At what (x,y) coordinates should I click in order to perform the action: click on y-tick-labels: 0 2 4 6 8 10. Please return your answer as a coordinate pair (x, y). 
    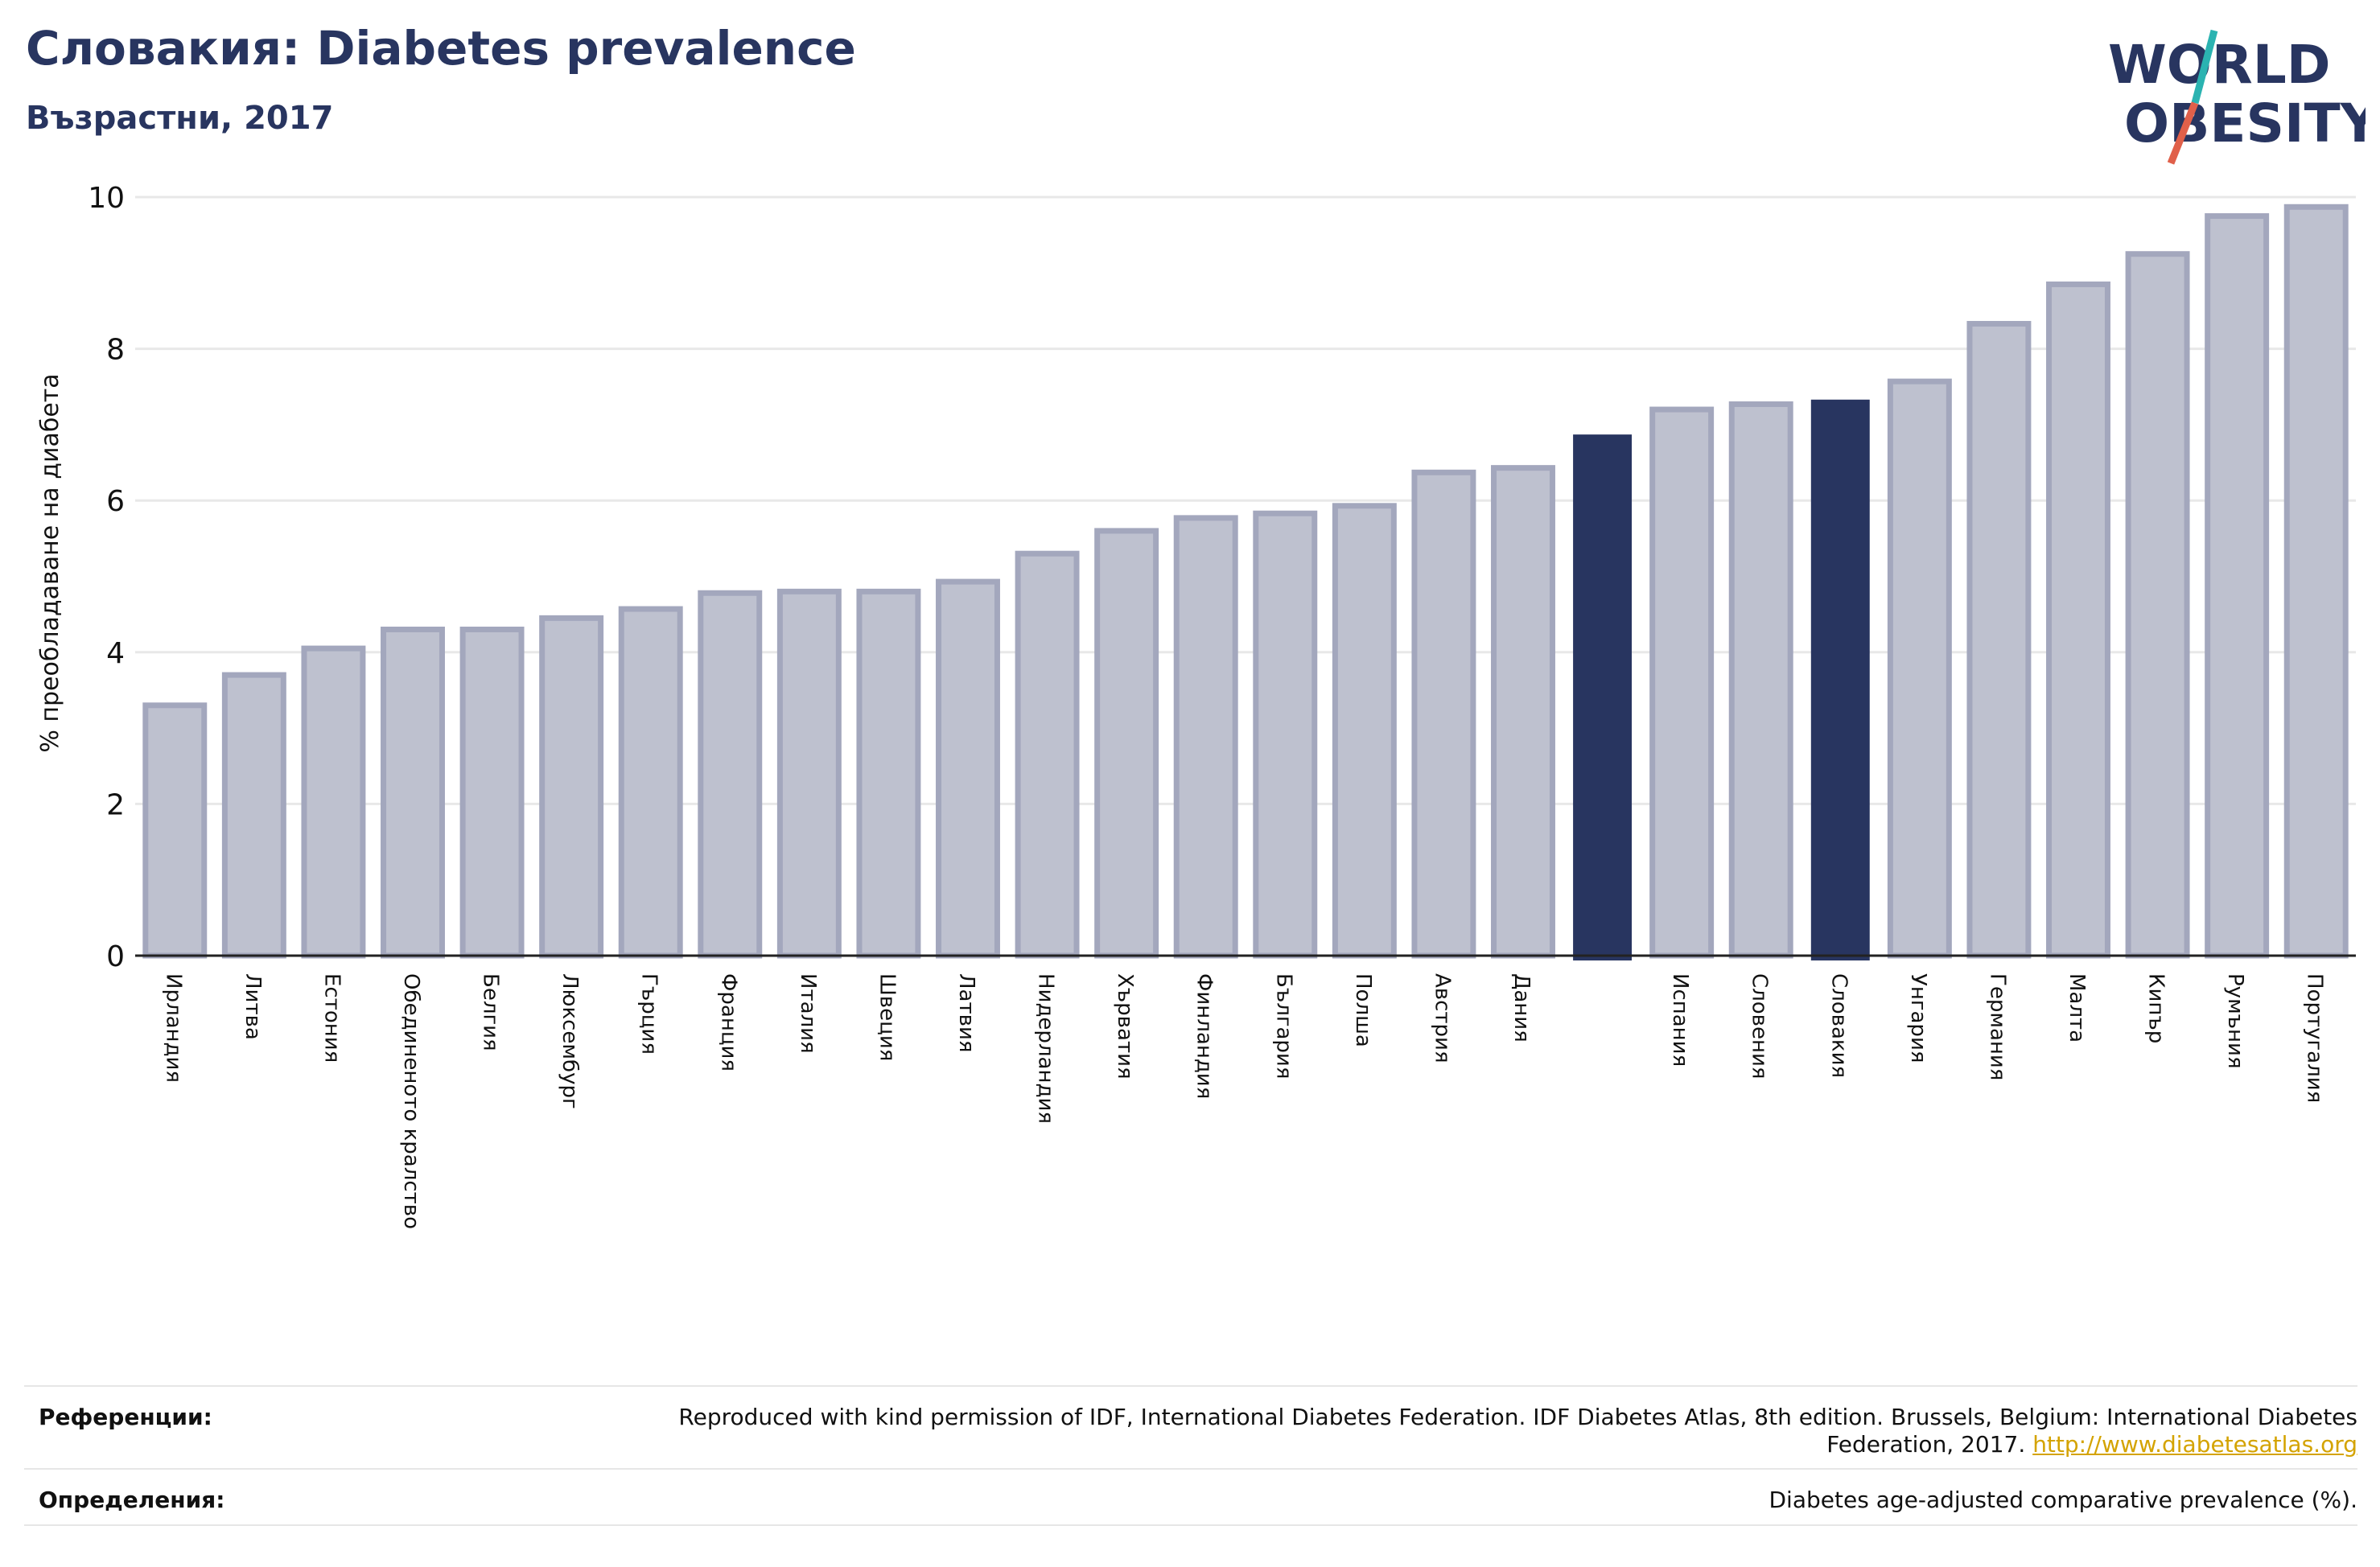
    Looking at the image, I should click on (107, 578).